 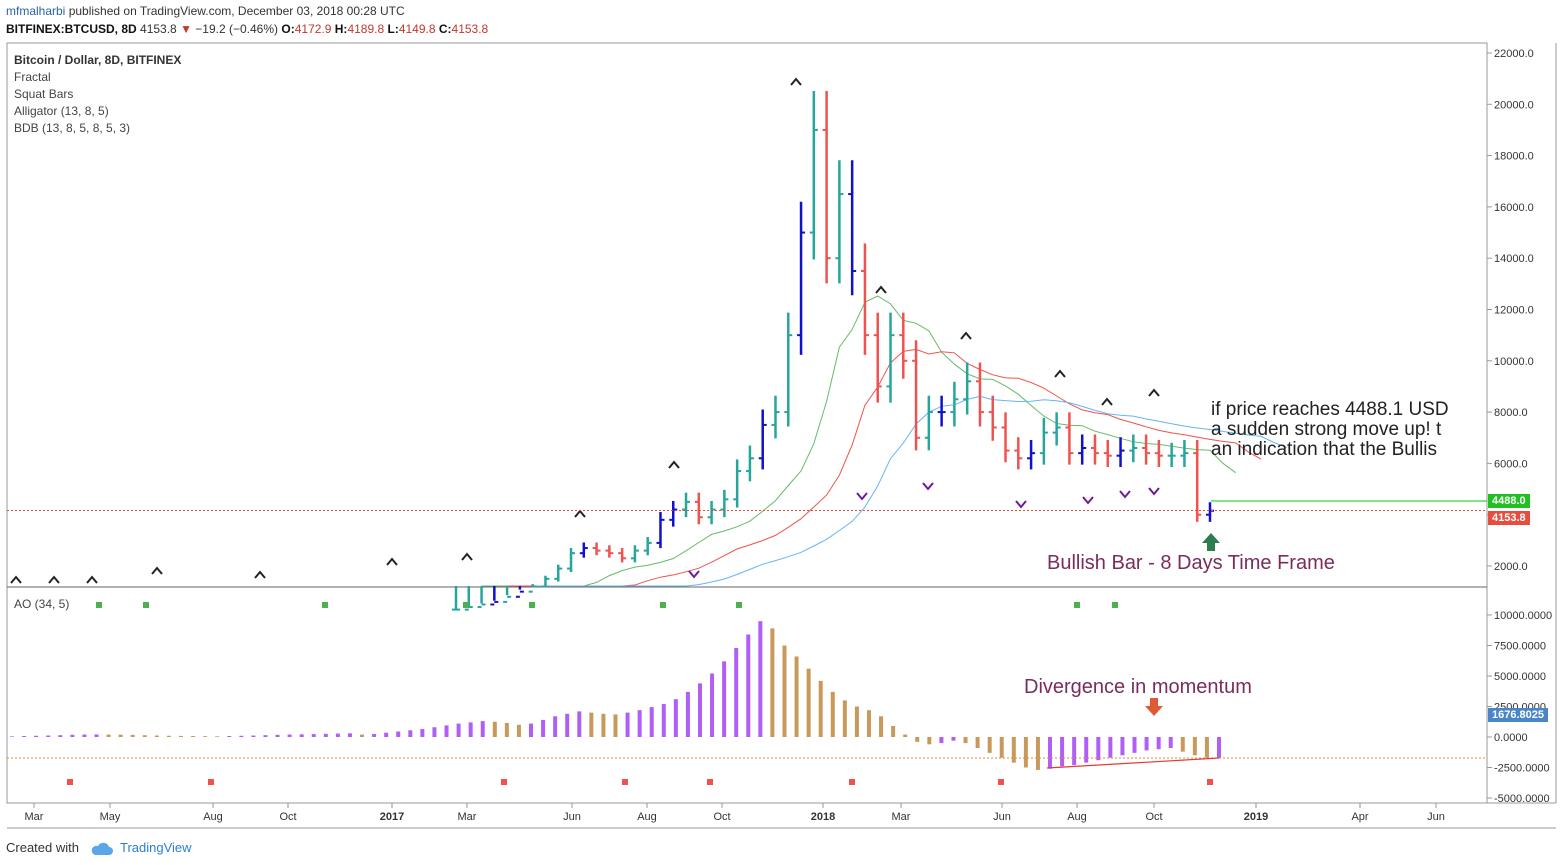 I want to click on last-price-badge: 4153.8, so click(x=1509, y=518).